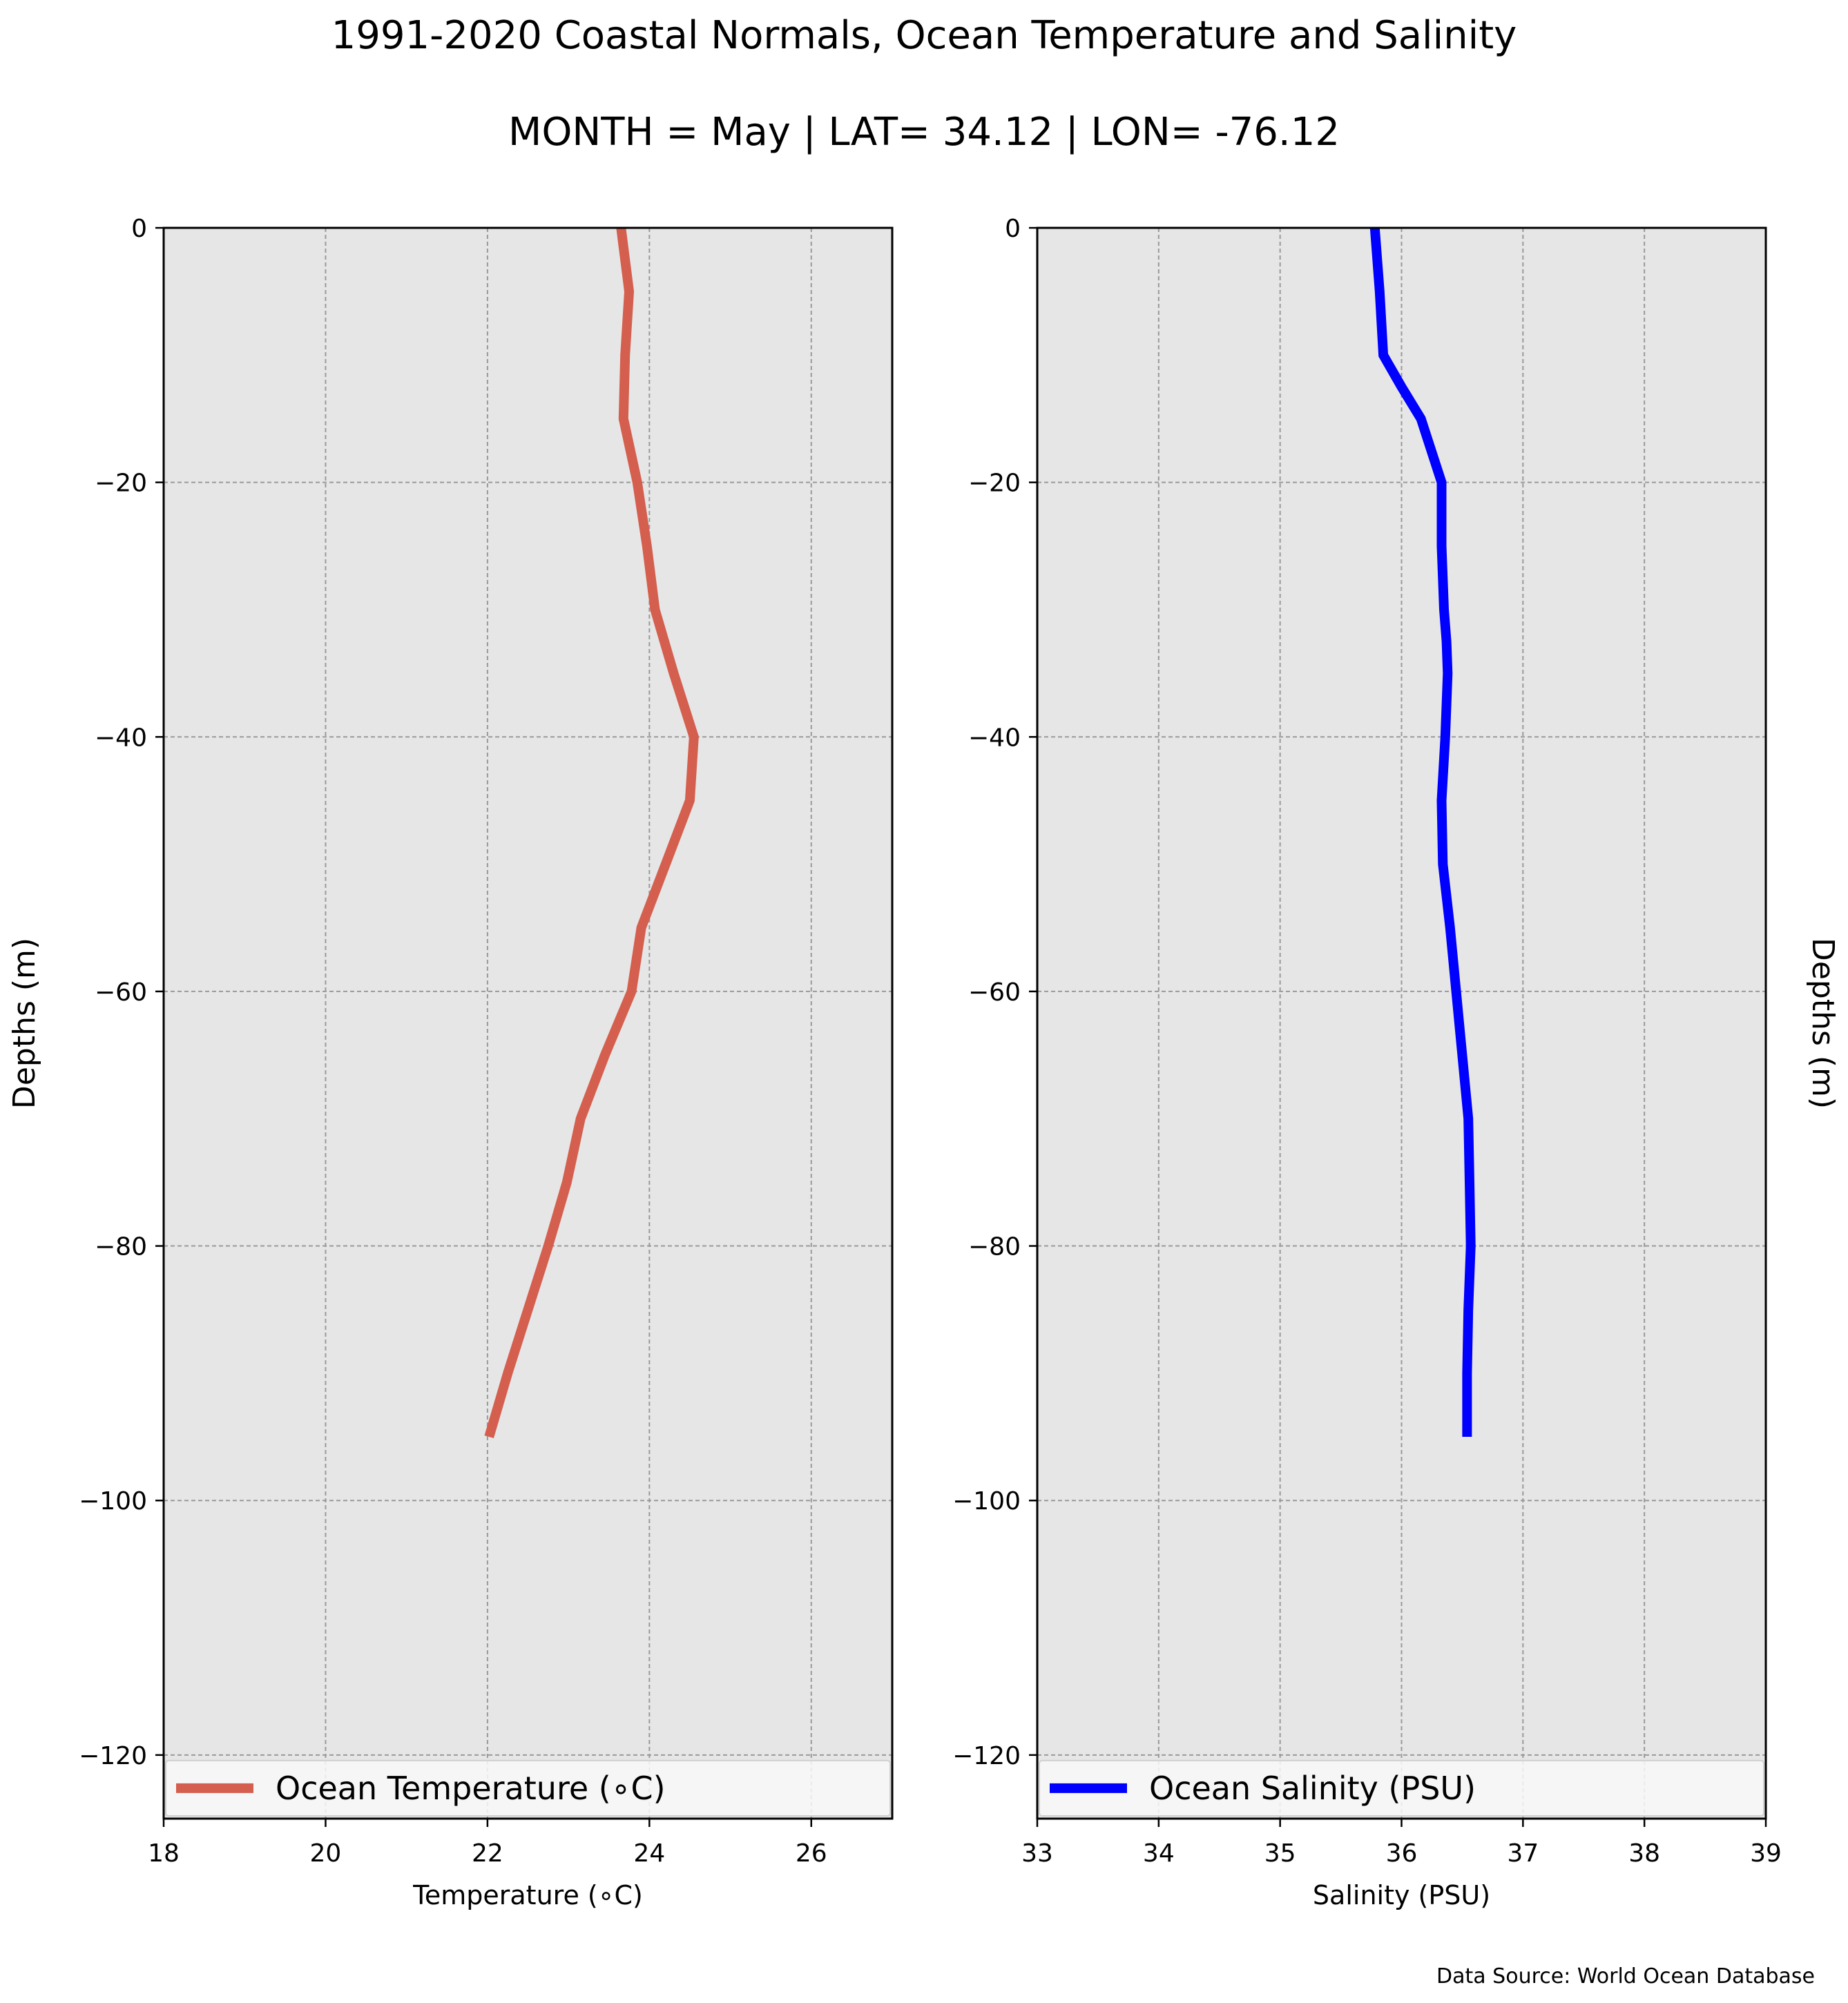  I want to click on salinity-x-tick-label: 34, so click(1159, 1854).